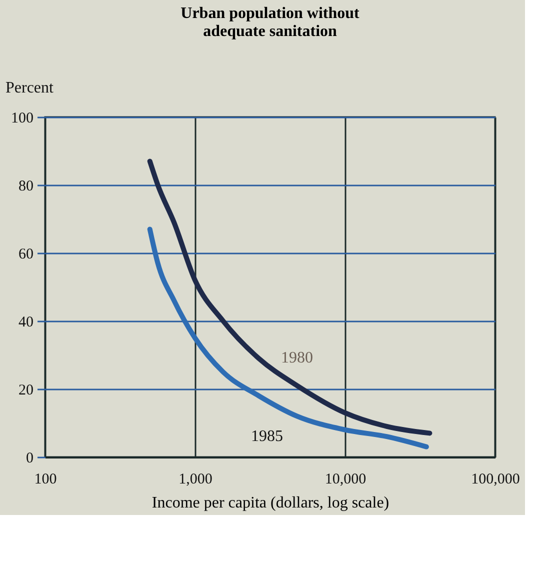 This screenshot has height=568, width=545. Describe the element at coordinates (195, 480) in the screenshot. I see `x-tick-label: 1,000` at that location.